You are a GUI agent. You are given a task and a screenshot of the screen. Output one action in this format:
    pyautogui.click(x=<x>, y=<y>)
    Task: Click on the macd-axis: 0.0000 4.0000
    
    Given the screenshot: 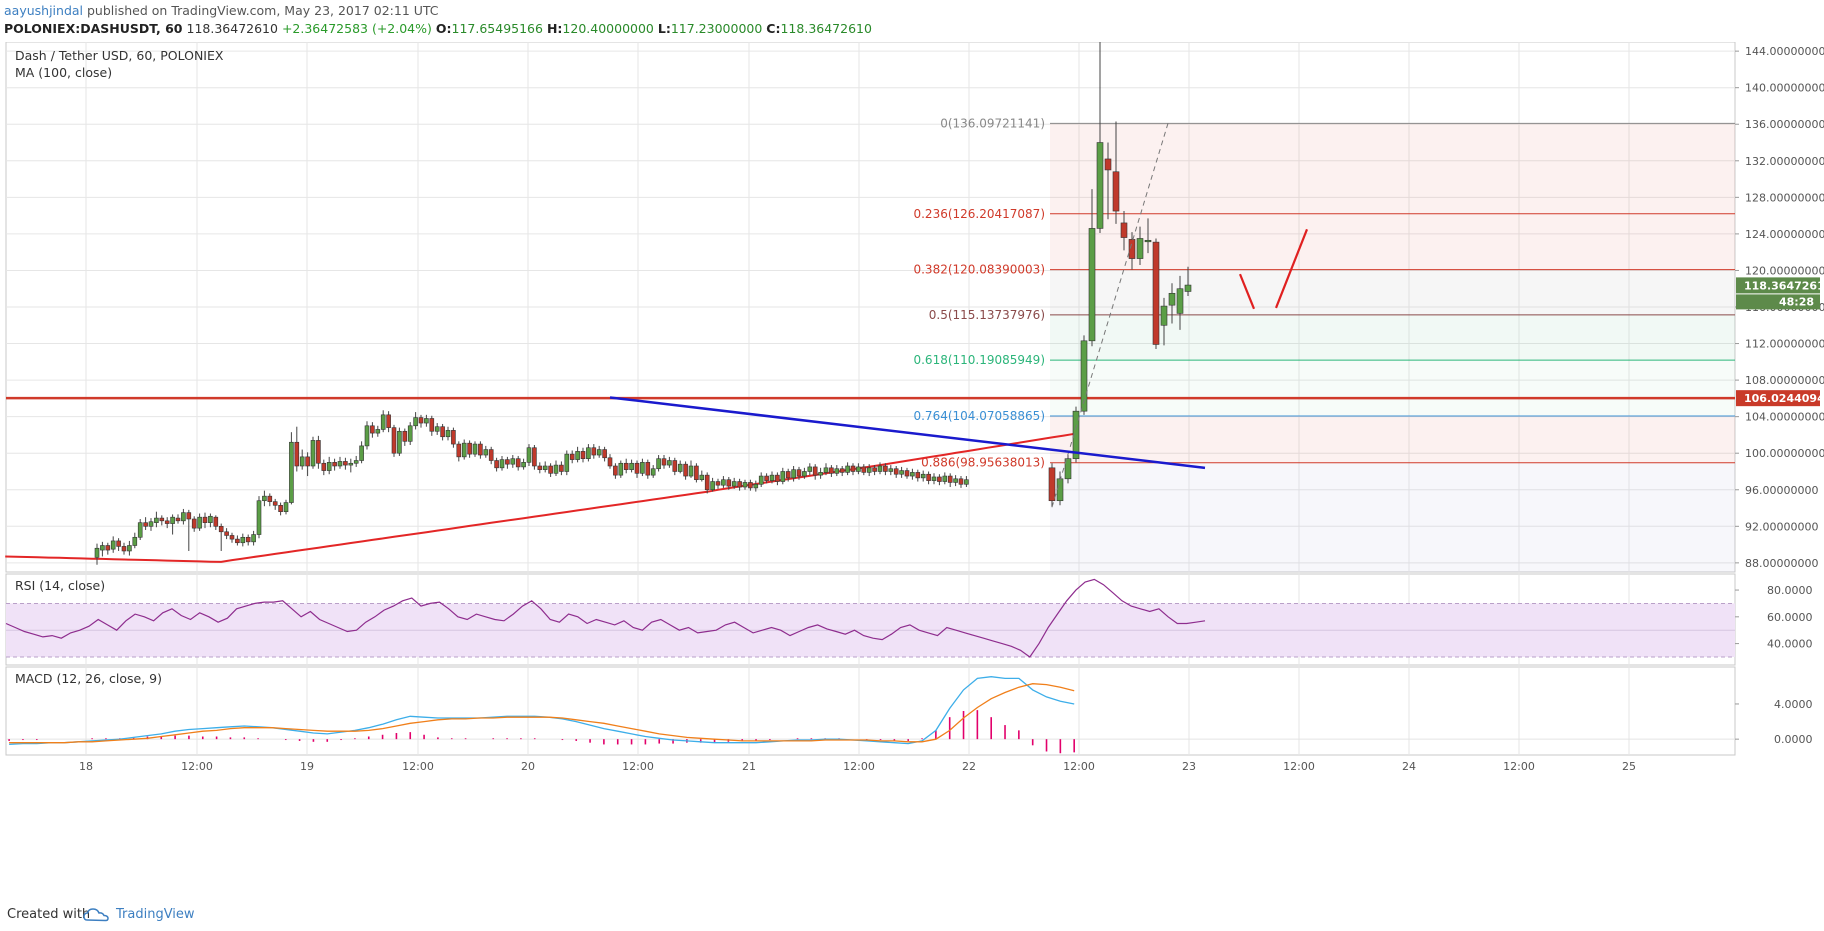 What is the action you would take?
    pyautogui.click(x=1774, y=722)
    